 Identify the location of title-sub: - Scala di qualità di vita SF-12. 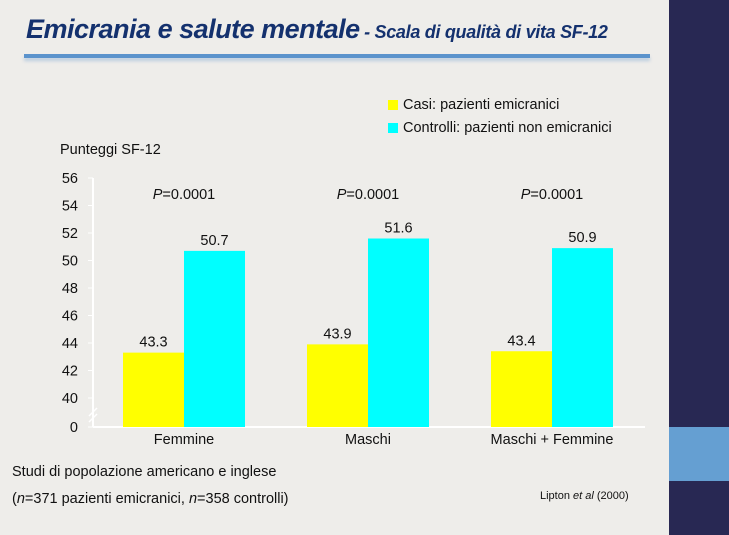
(486, 32).